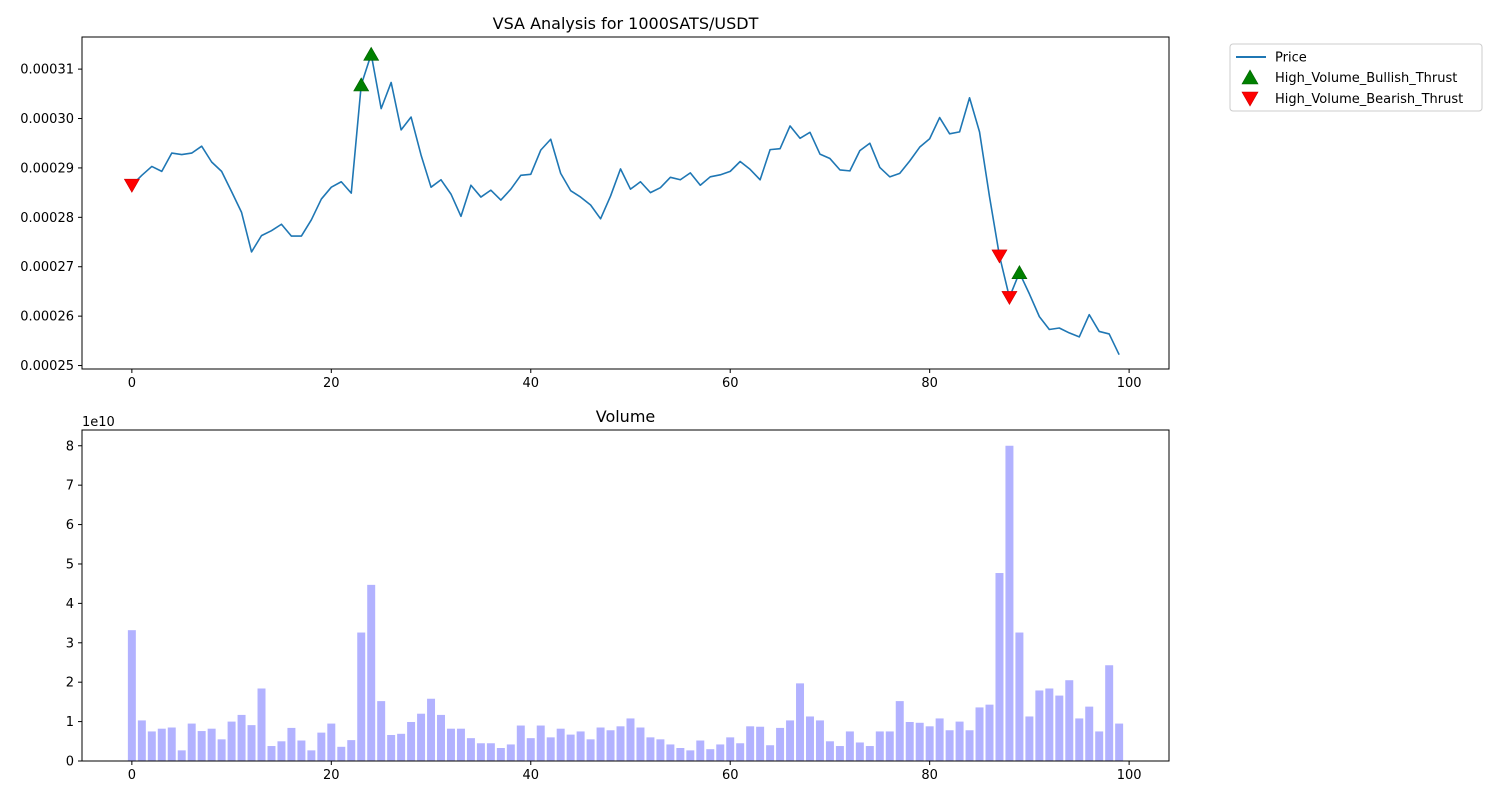 This screenshot has width=1500, height=800. I want to click on volume-x-tick-label: 40, so click(530, 775).